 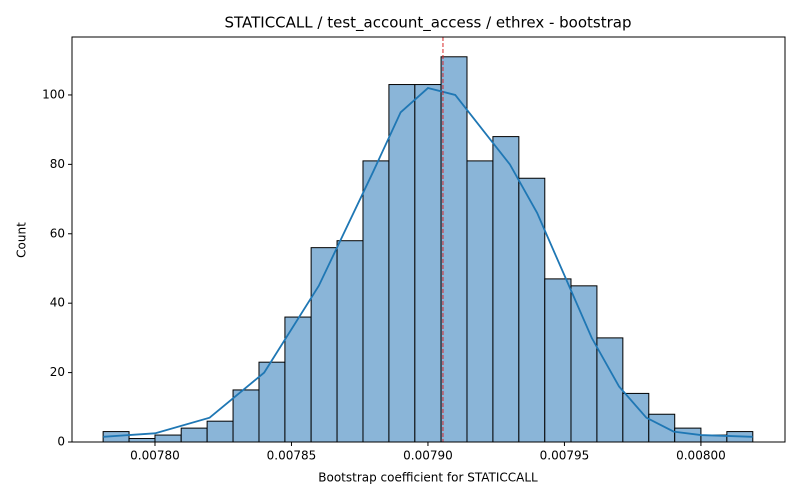 What do you see at coordinates (292, 456) in the screenshot?
I see `x-tick-label: 0.00785` at bounding box center [292, 456].